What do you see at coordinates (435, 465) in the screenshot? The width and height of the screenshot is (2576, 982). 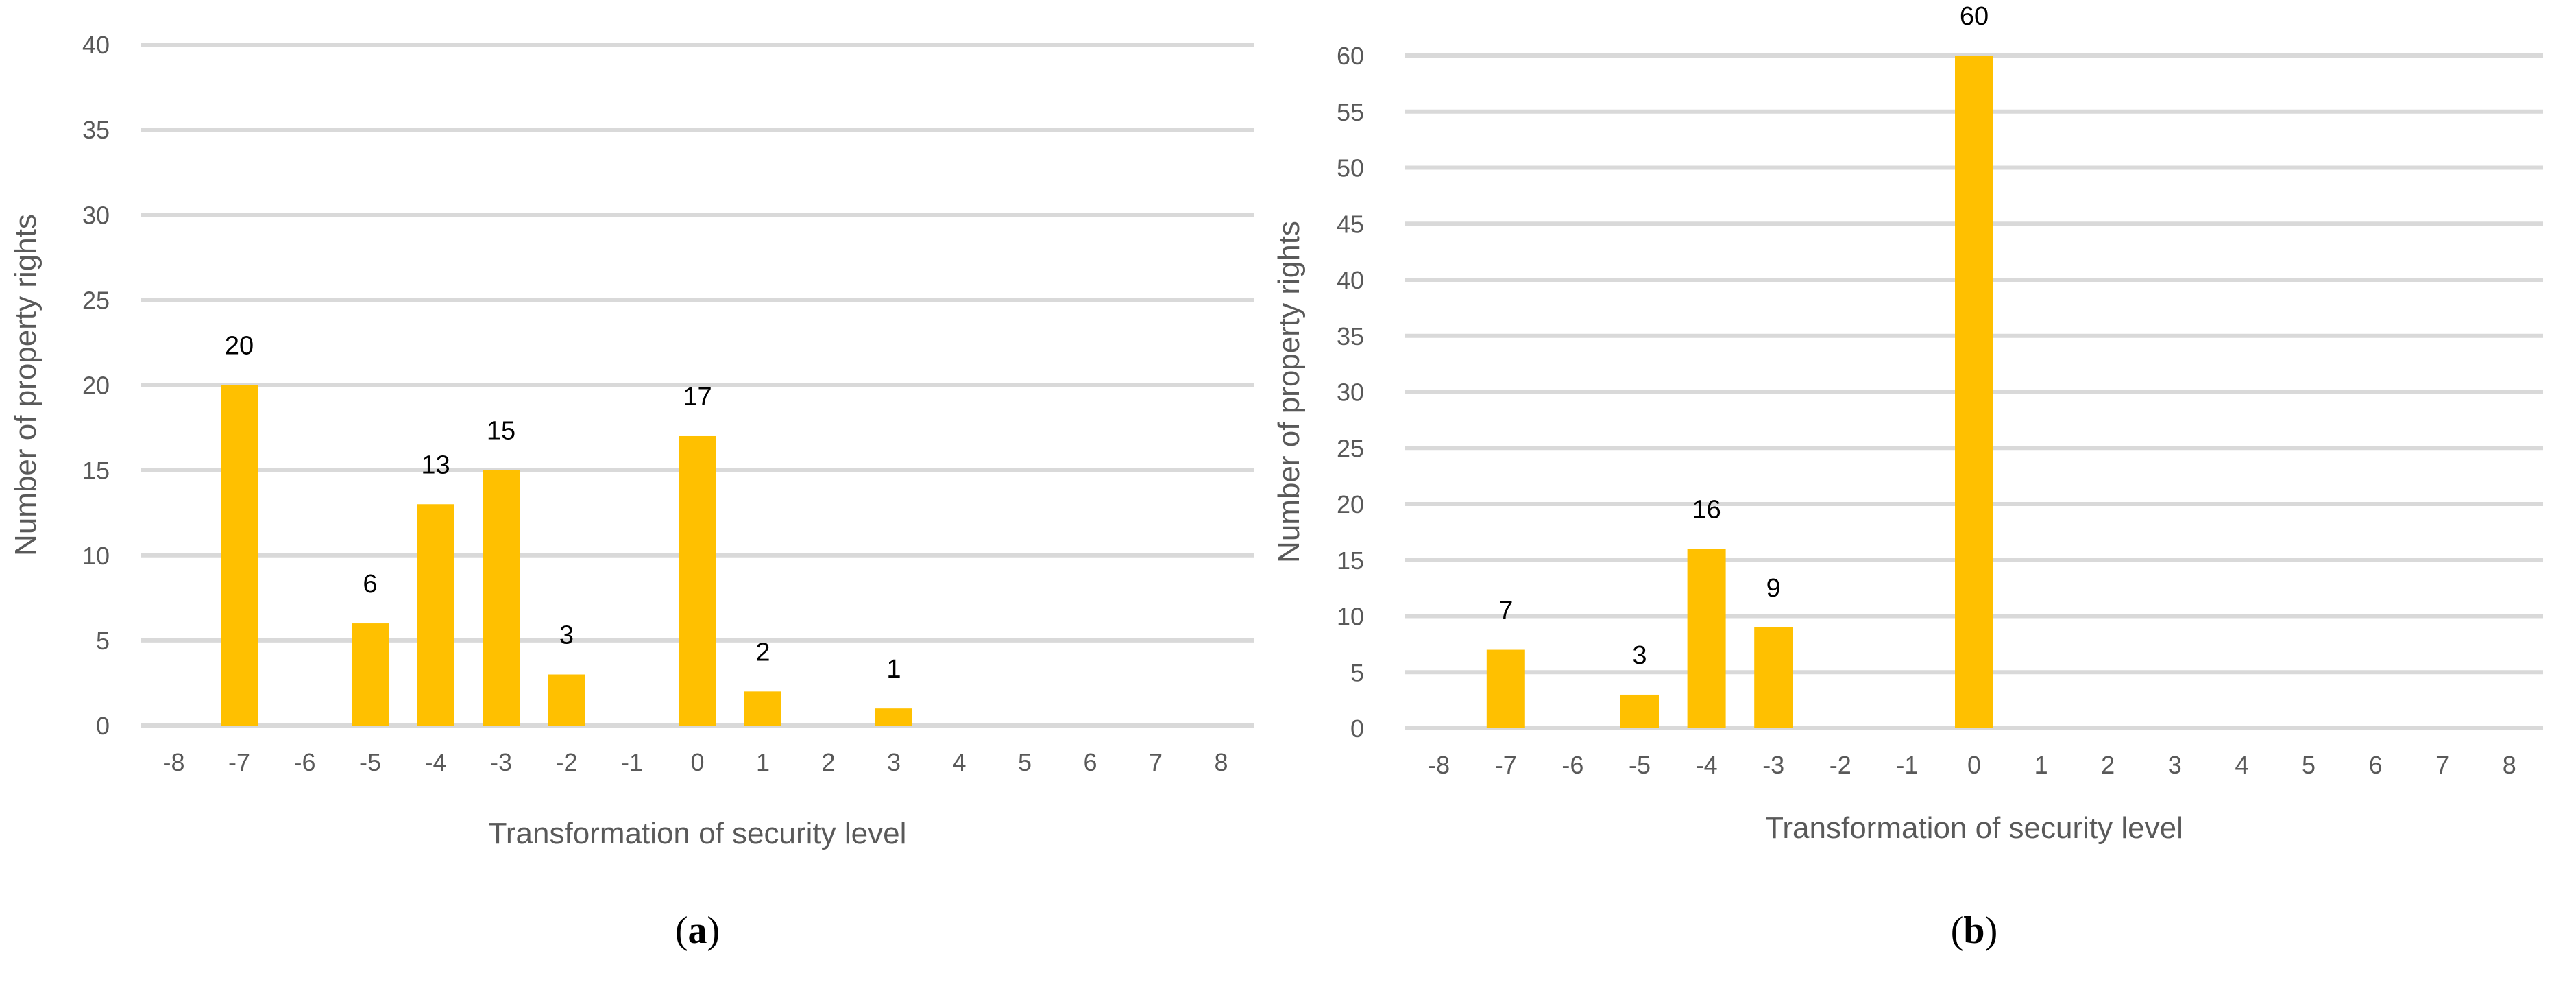 I see `data-label: 13` at bounding box center [435, 465].